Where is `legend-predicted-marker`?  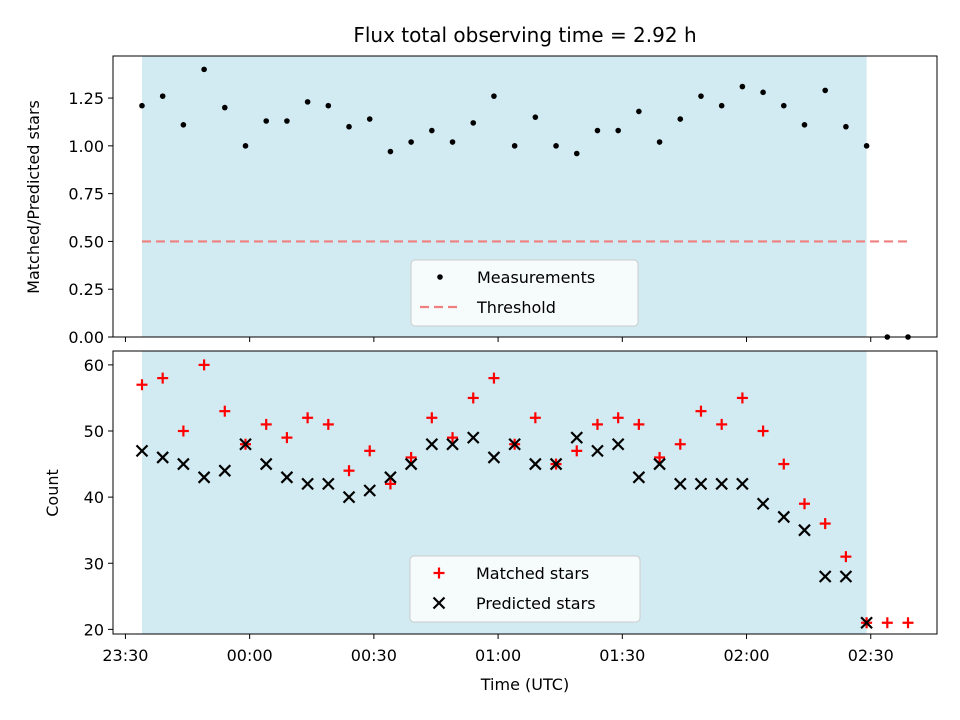
legend-predicted-marker is located at coordinates (439, 603).